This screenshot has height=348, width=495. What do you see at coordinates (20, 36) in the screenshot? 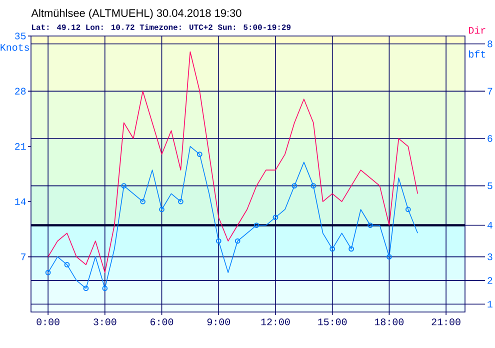
I see `y-tick-label: 35` at bounding box center [20, 36].